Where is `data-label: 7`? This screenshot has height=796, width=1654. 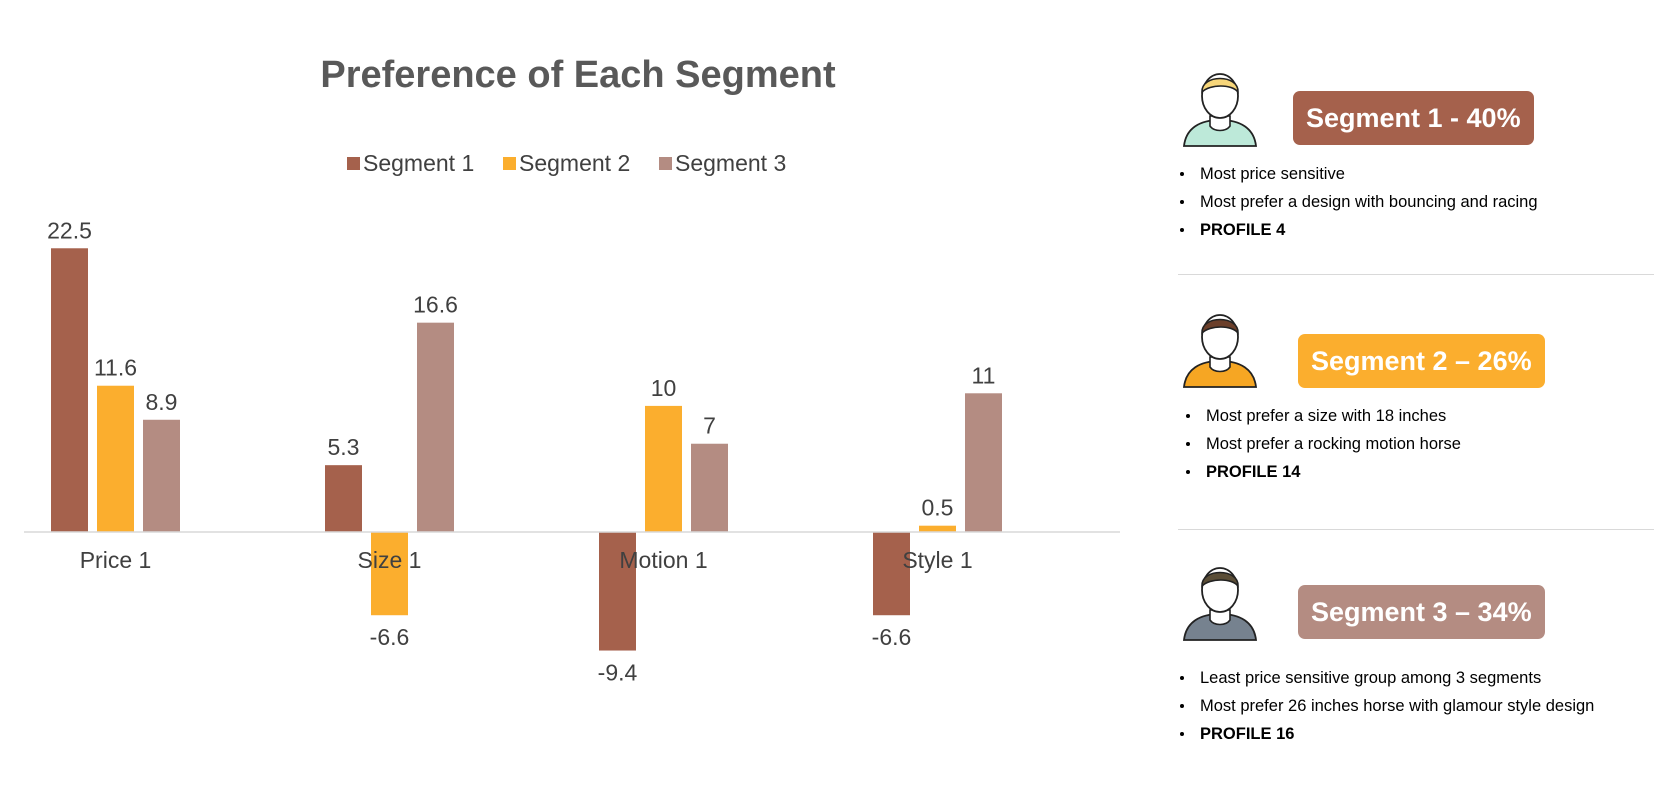 data-label: 7 is located at coordinates (709, 426).